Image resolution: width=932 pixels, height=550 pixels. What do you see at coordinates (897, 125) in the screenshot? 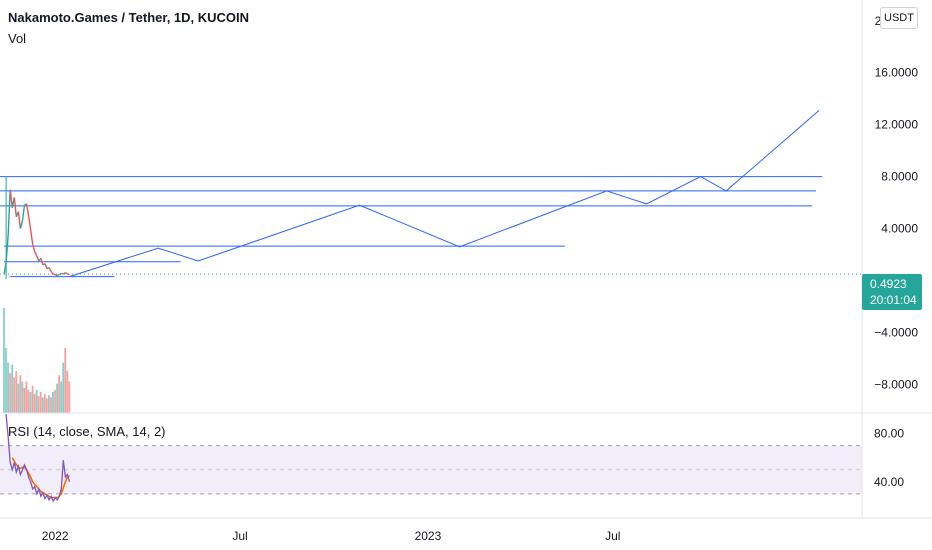
I see `price-tick-label: 12.0000` at bounding box center [897, 125].